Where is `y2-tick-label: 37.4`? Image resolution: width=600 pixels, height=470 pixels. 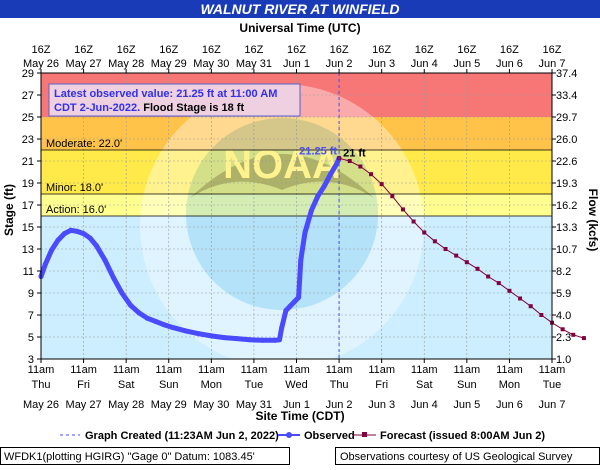
y2-tick-label: 37.4 is located at coordinates (566, 74).